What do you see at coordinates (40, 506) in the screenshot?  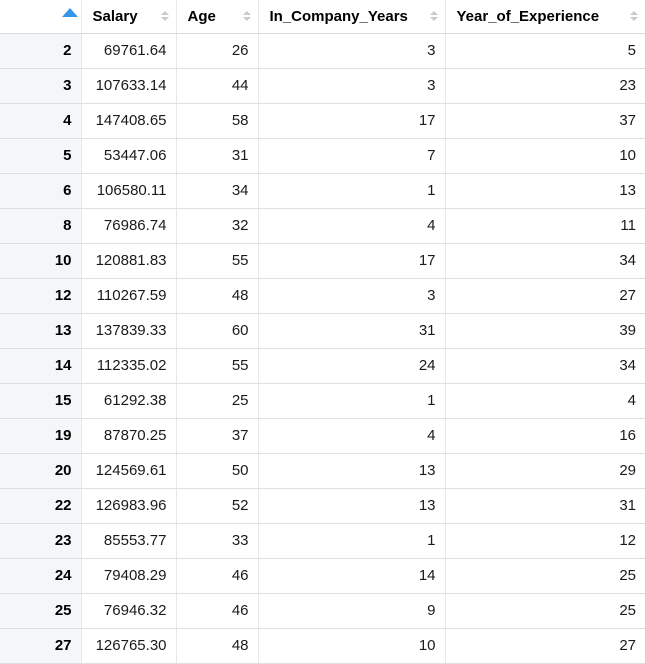 I see `row-label-cell: 22` at bounding box center [40, 506].